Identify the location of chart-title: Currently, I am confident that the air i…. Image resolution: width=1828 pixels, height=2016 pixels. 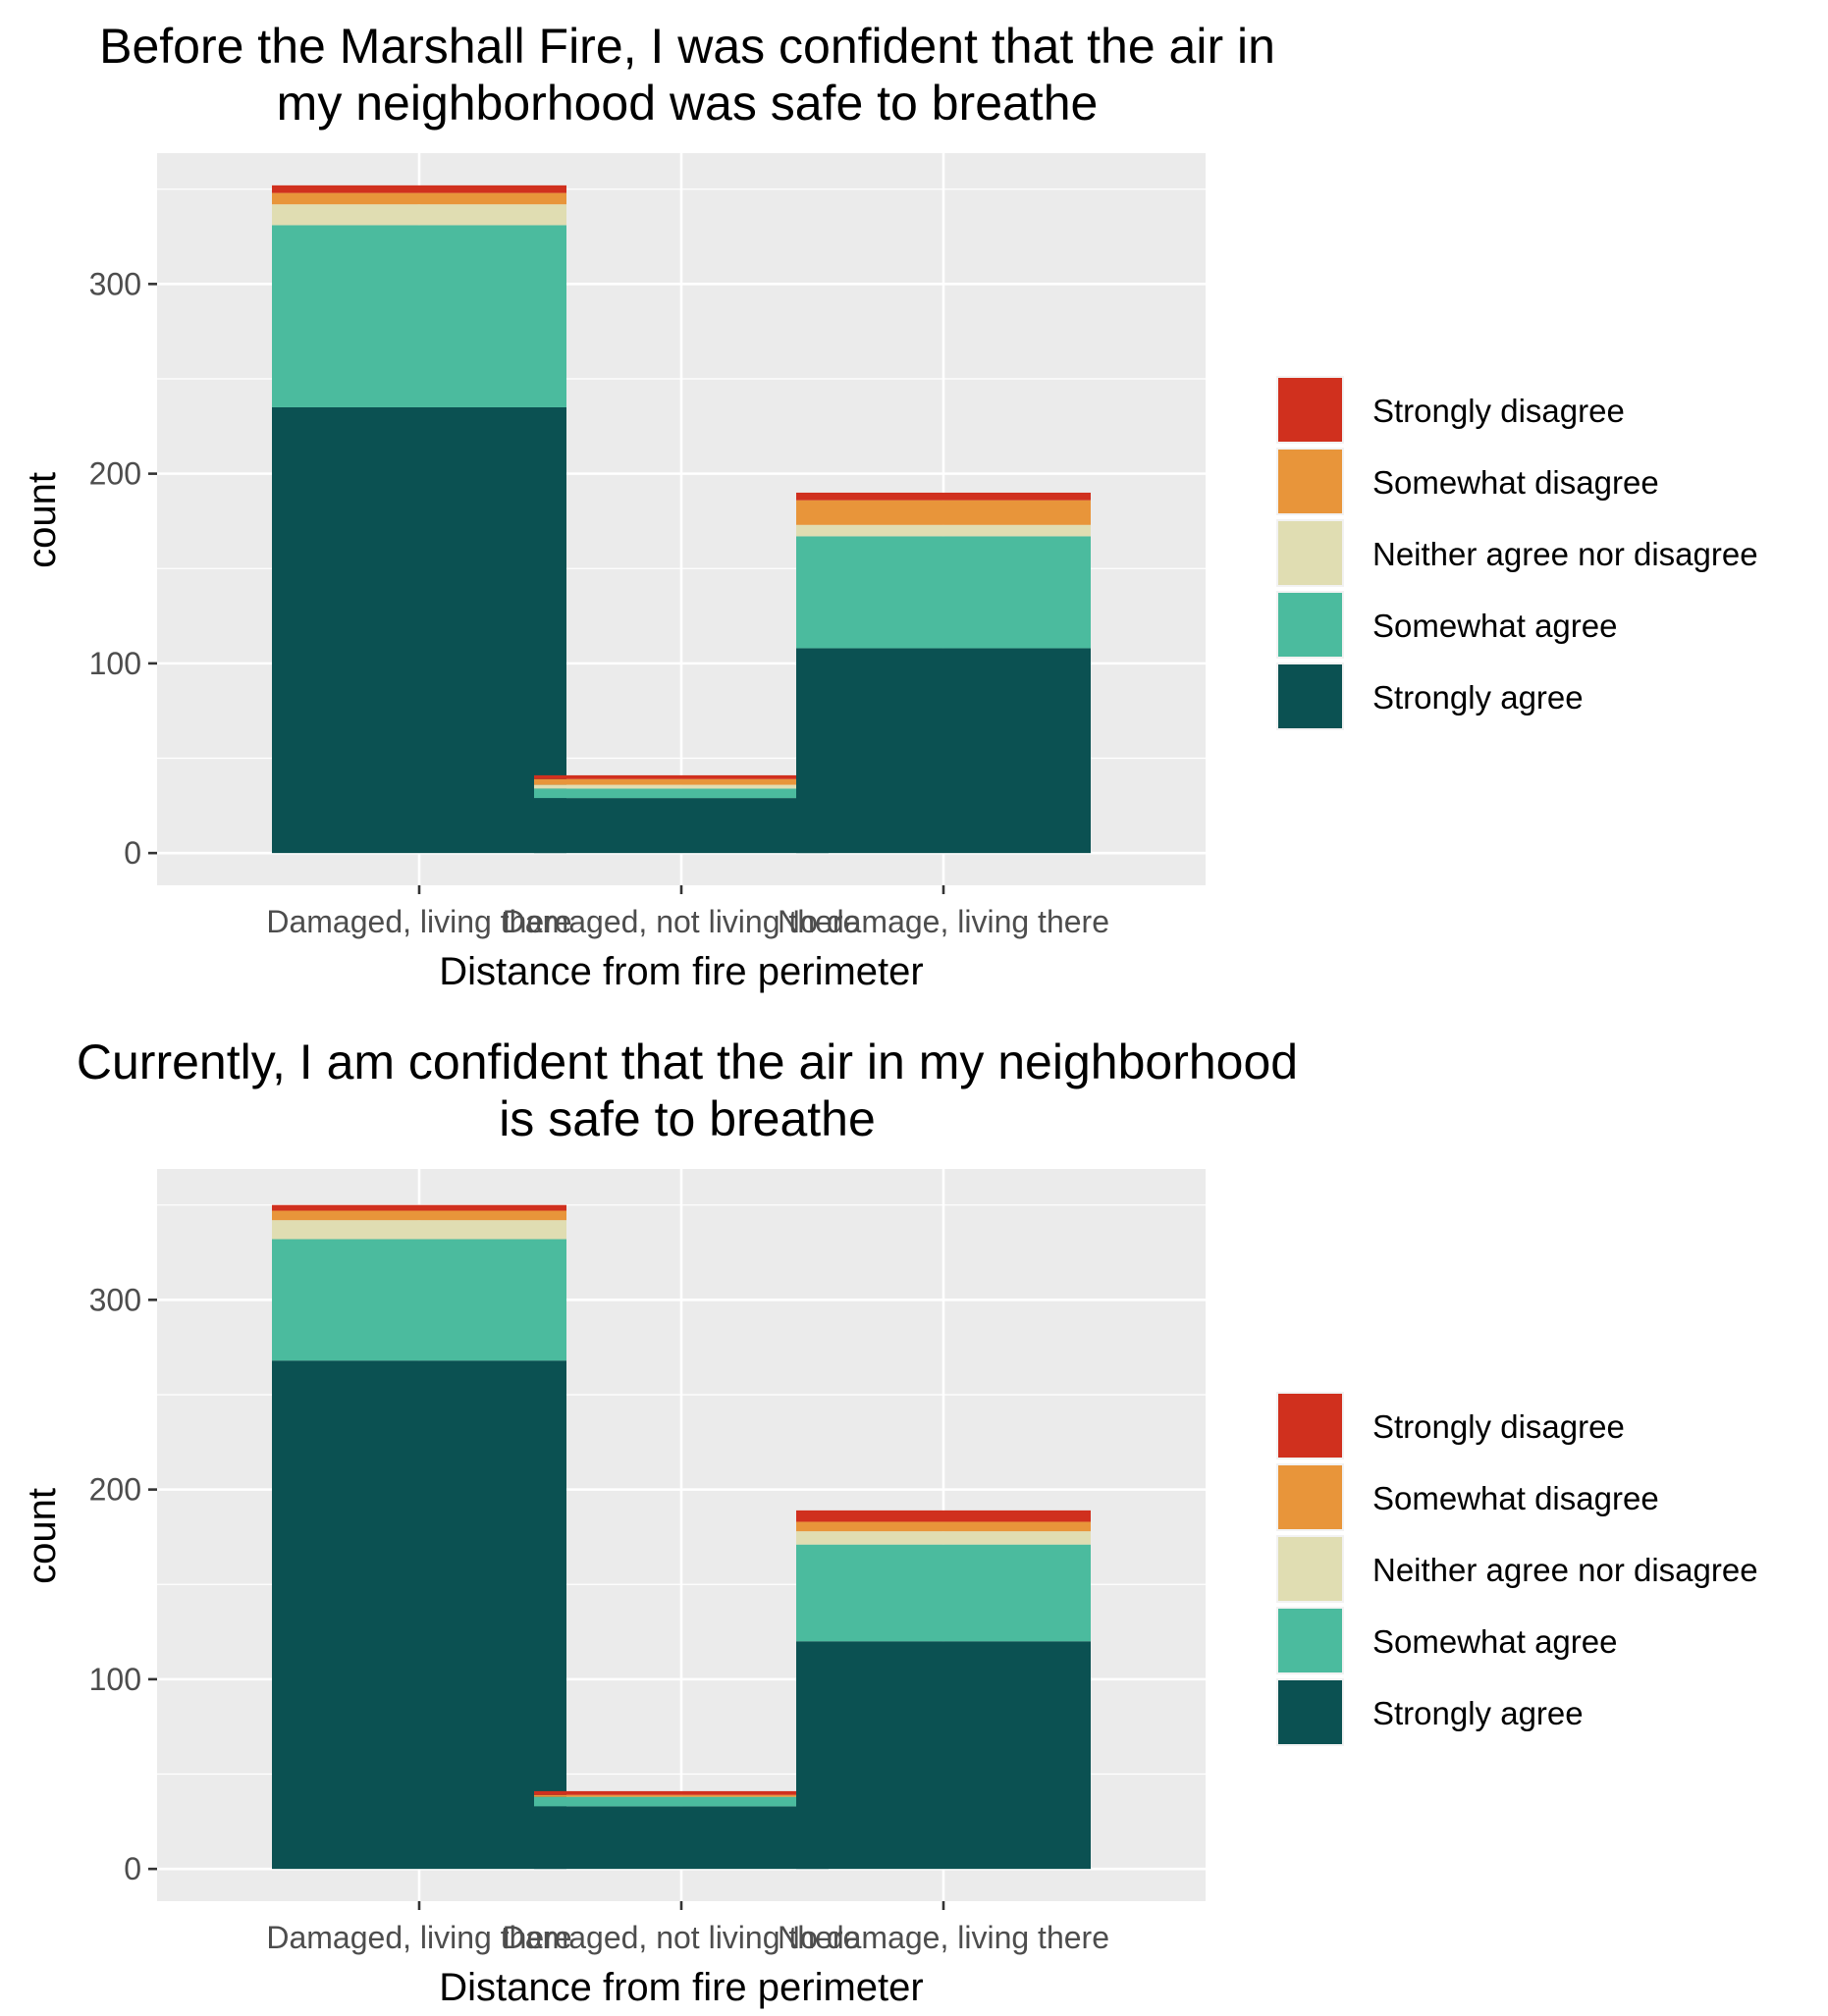
(687, 1090).